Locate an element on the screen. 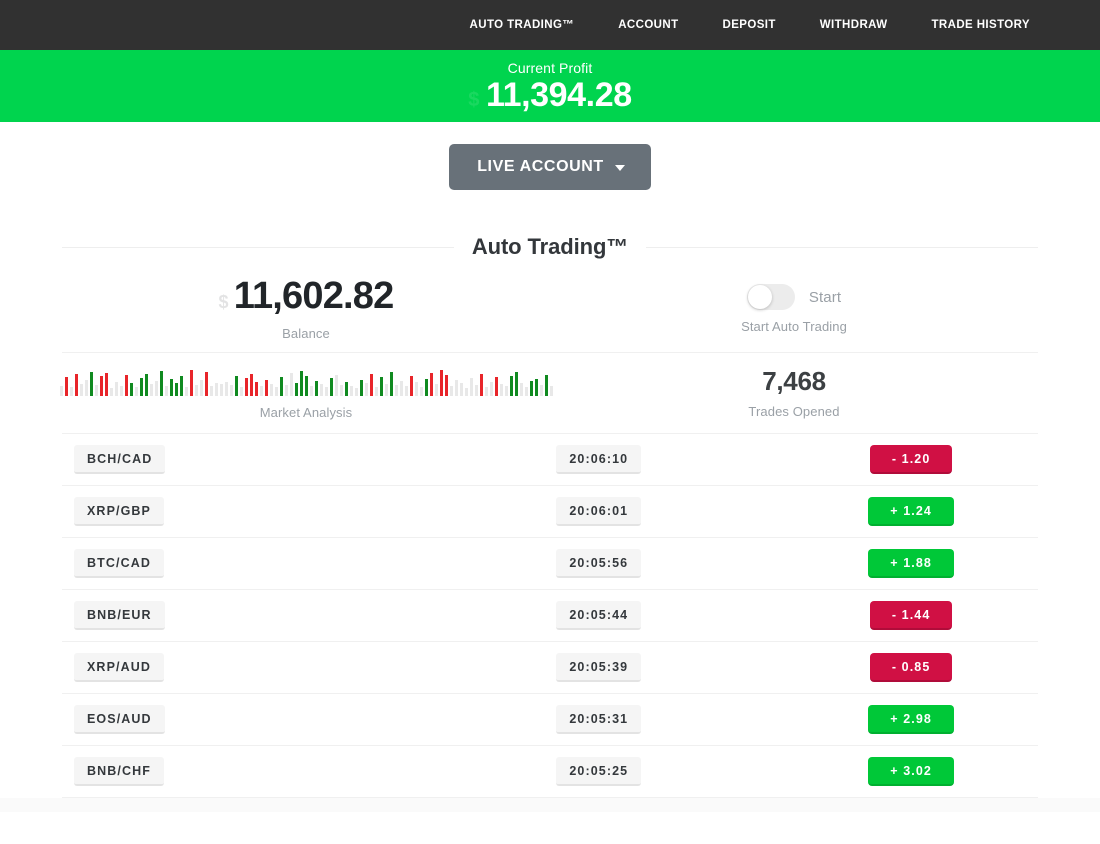  status-badge: - 1.44 is located at coordinates (911, 615).